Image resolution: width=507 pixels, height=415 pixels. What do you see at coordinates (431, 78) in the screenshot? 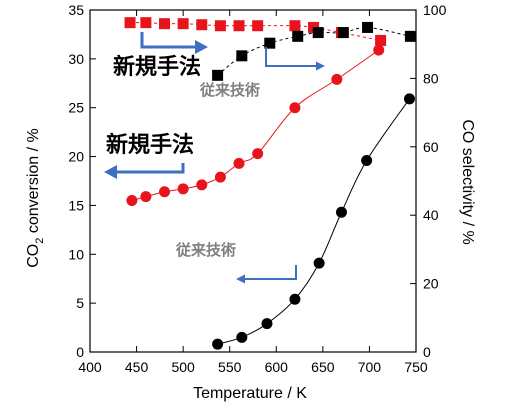
I see `y-right-tick-label: 80` at bounding box center [431, 78].